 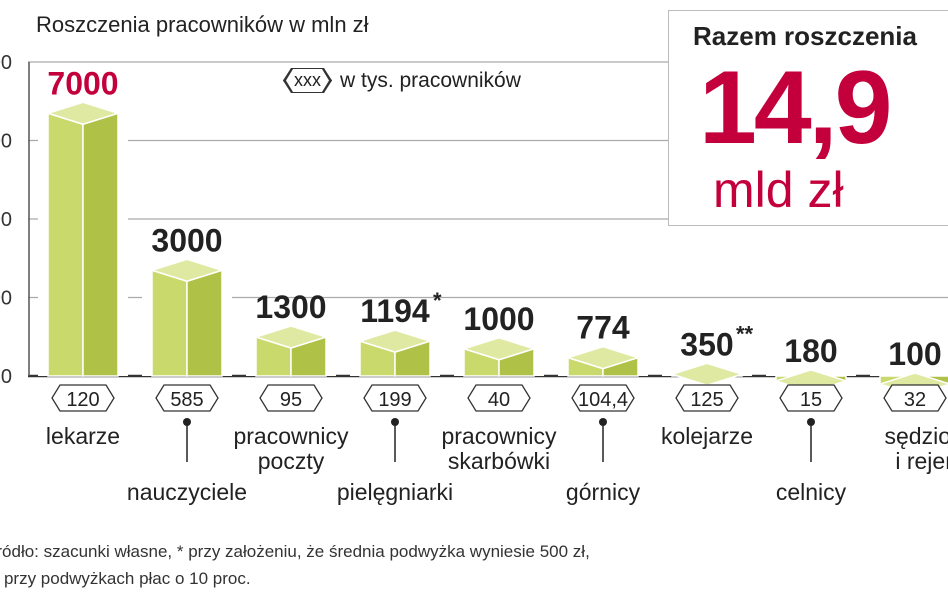 I want to click on value-label: 350, so click(x=706, y=344).